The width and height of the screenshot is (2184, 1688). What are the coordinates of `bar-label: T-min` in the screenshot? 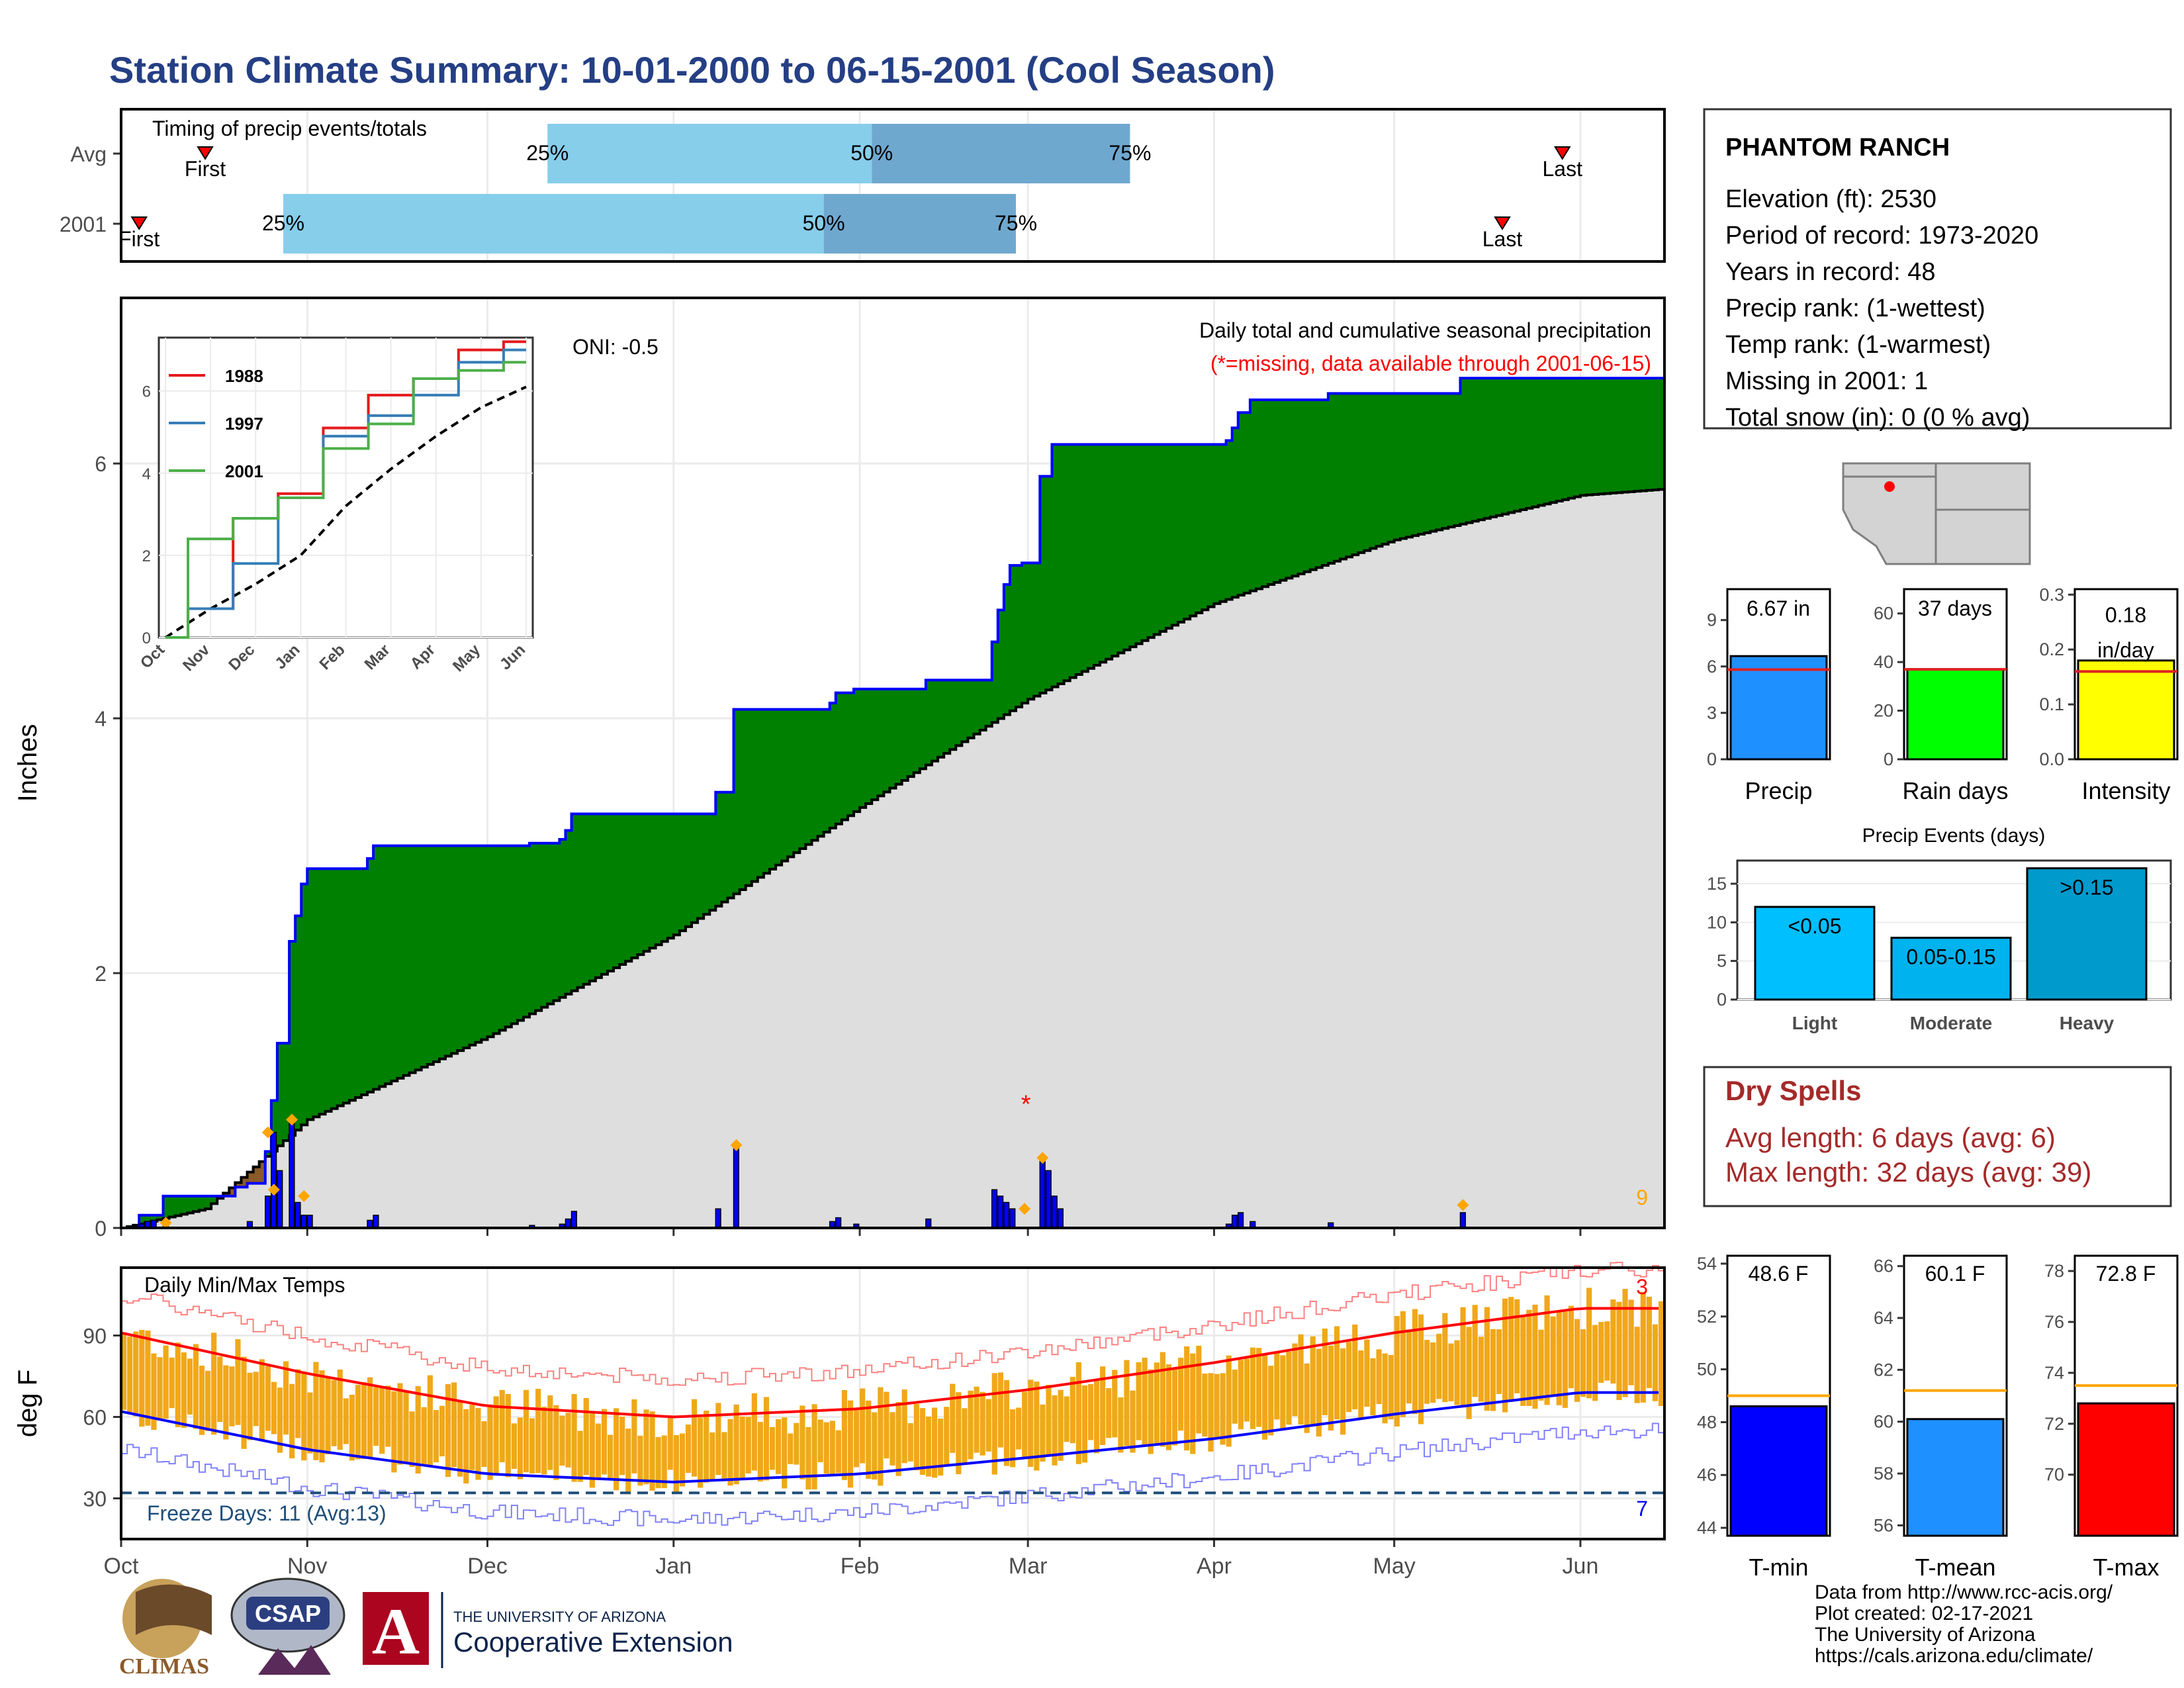 It's located at (1779, 1567).